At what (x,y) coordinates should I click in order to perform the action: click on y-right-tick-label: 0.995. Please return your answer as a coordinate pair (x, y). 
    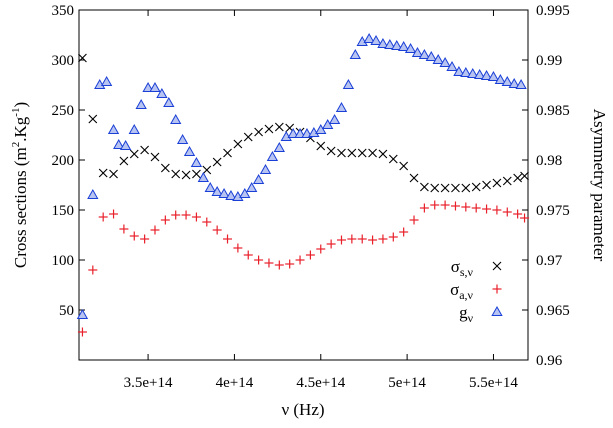
    Looking at the image, I should click on (553, 11).